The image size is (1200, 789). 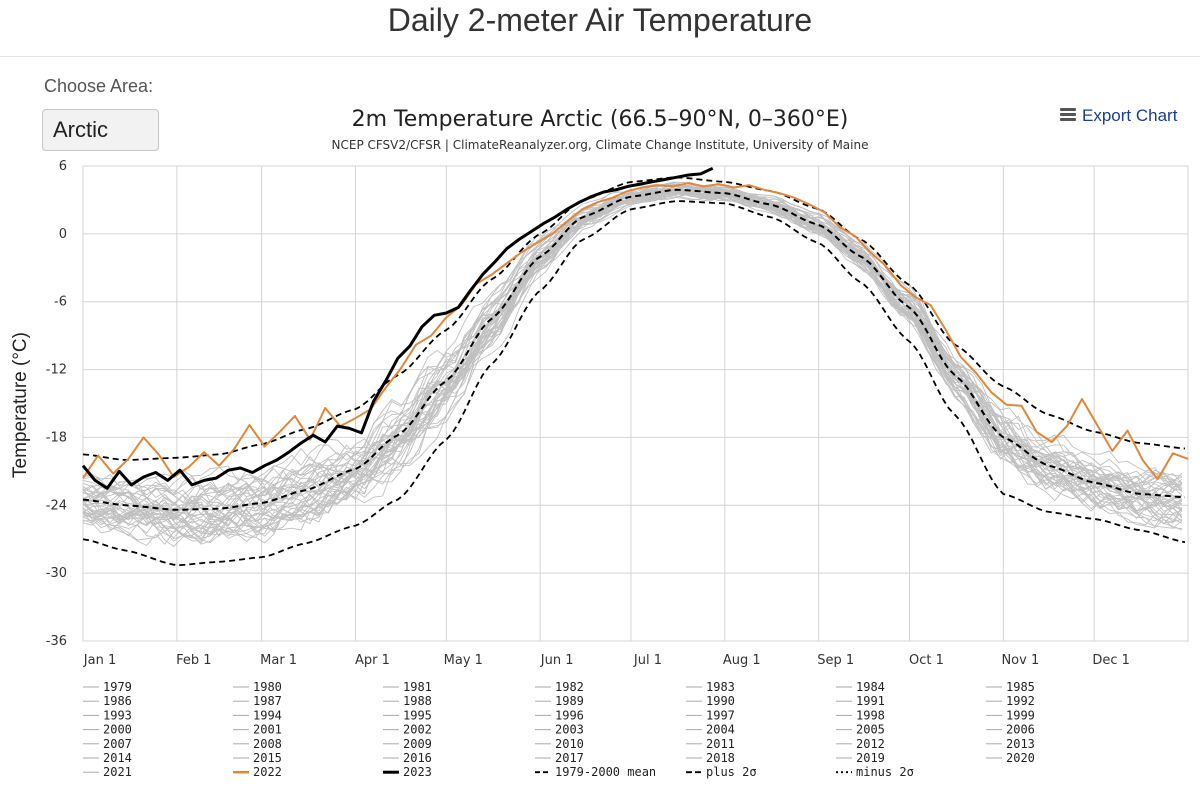 I want to click on legend-item-2018: 2018, so click(x=710, y=758).